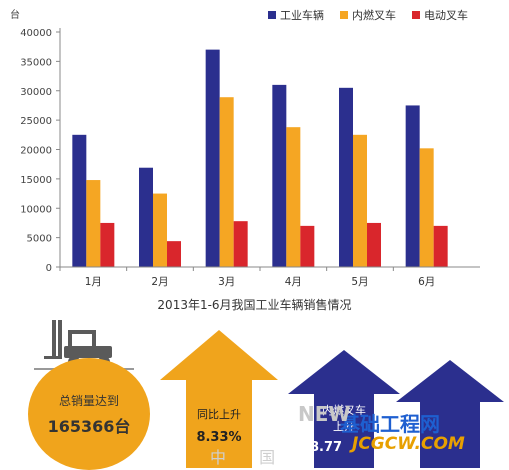 The width and height of the screenshot is (509, 470). I want to click on x-tick-label: 3月, so click(226, 282).